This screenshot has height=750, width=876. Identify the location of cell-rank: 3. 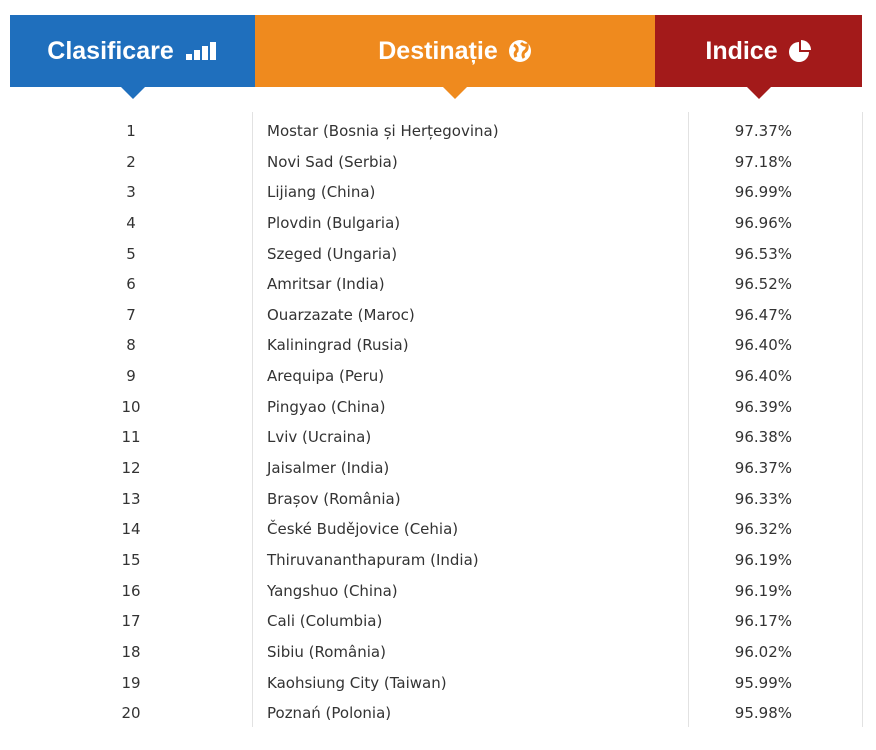
(131, 192).